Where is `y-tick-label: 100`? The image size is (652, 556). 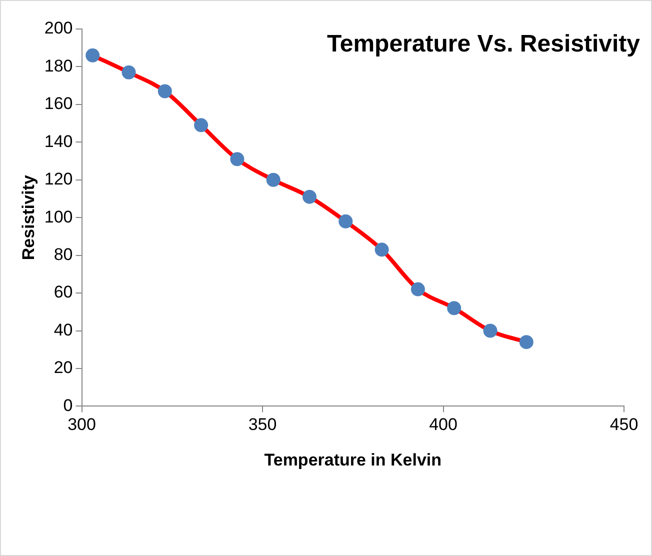 y-tick-label: 100 is located at coordinates (58, 216).